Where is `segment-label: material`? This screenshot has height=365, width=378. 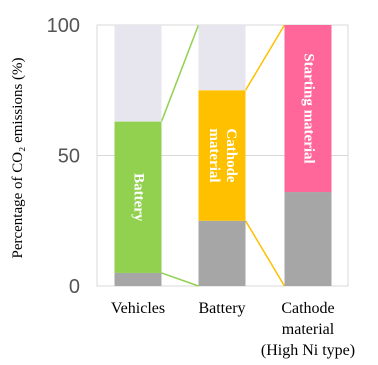
segment-label: material is located at coordinates (214, 155).